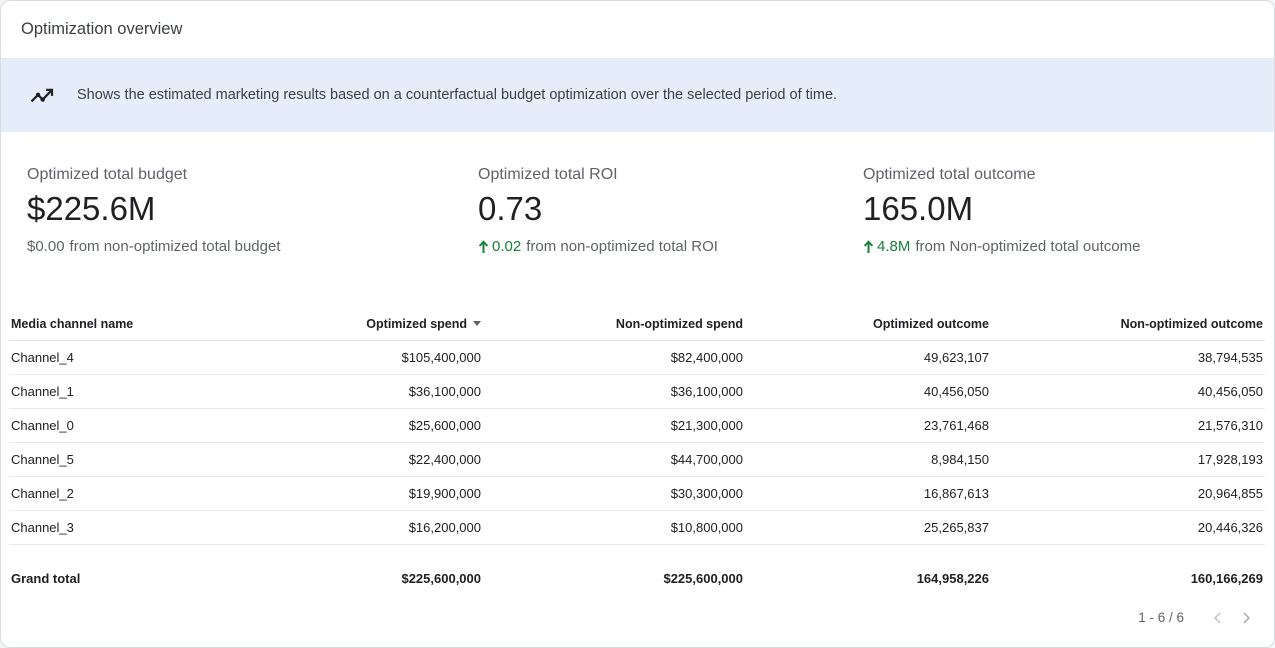 This screenshot has width=1275, height=648. What do you see at coordinates (868, 493) in the screenshot?
I see `cell-optimized-outcome: 16,867,613` at bounding box center [868, 493].